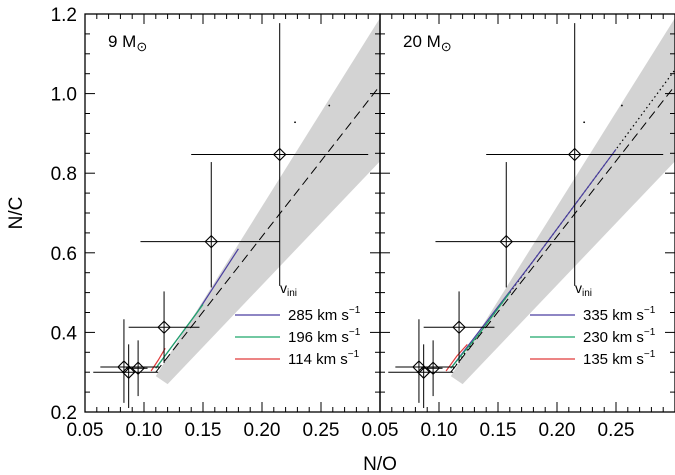  Describe the element at coordinates (64, 333) in the screenshot. I see `y-tick-label: 0.4` at that location.